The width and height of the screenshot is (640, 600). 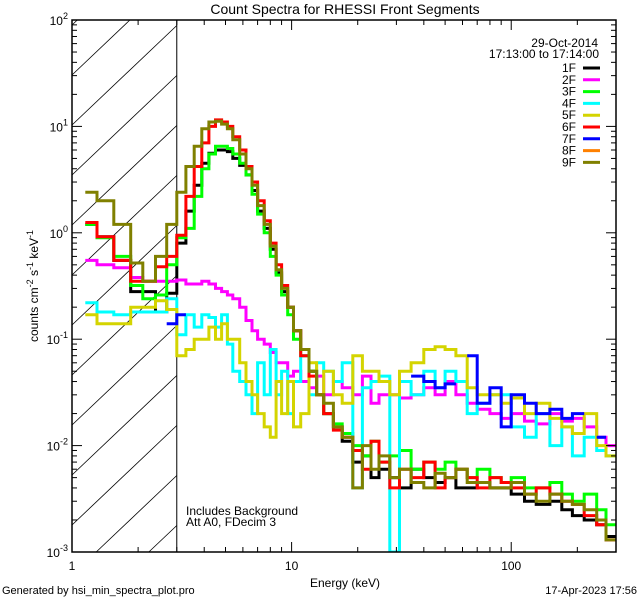 I want to click on footer-timestamp: 17-Apr-2023 17:56, so click(x=591, y=591).